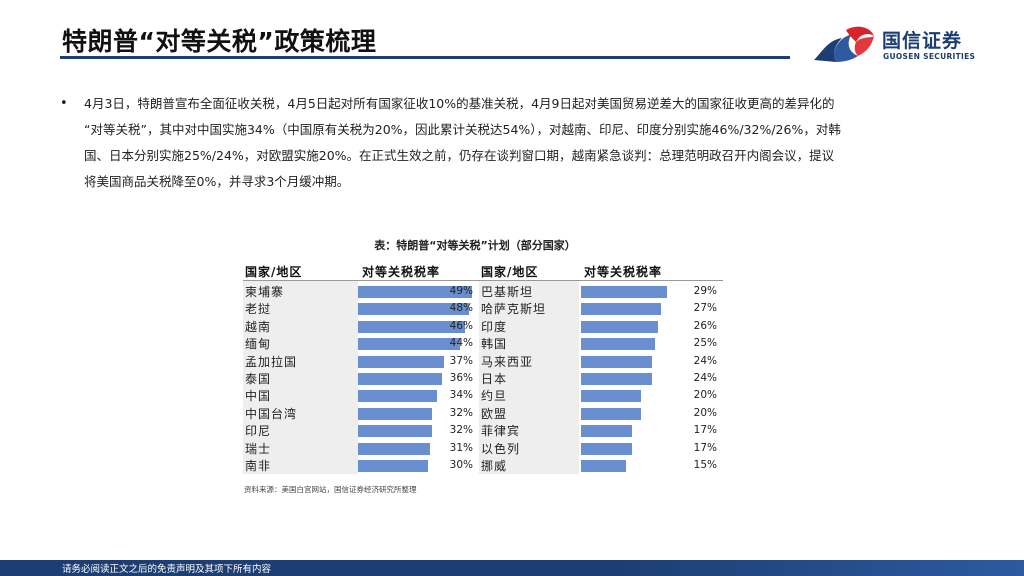  Describe the element at coordinates (167, 569) in the screenshot. I see `footer-disclaimer: 请务必阅读正文之后的免责声明及其项下所有内容` at that location.